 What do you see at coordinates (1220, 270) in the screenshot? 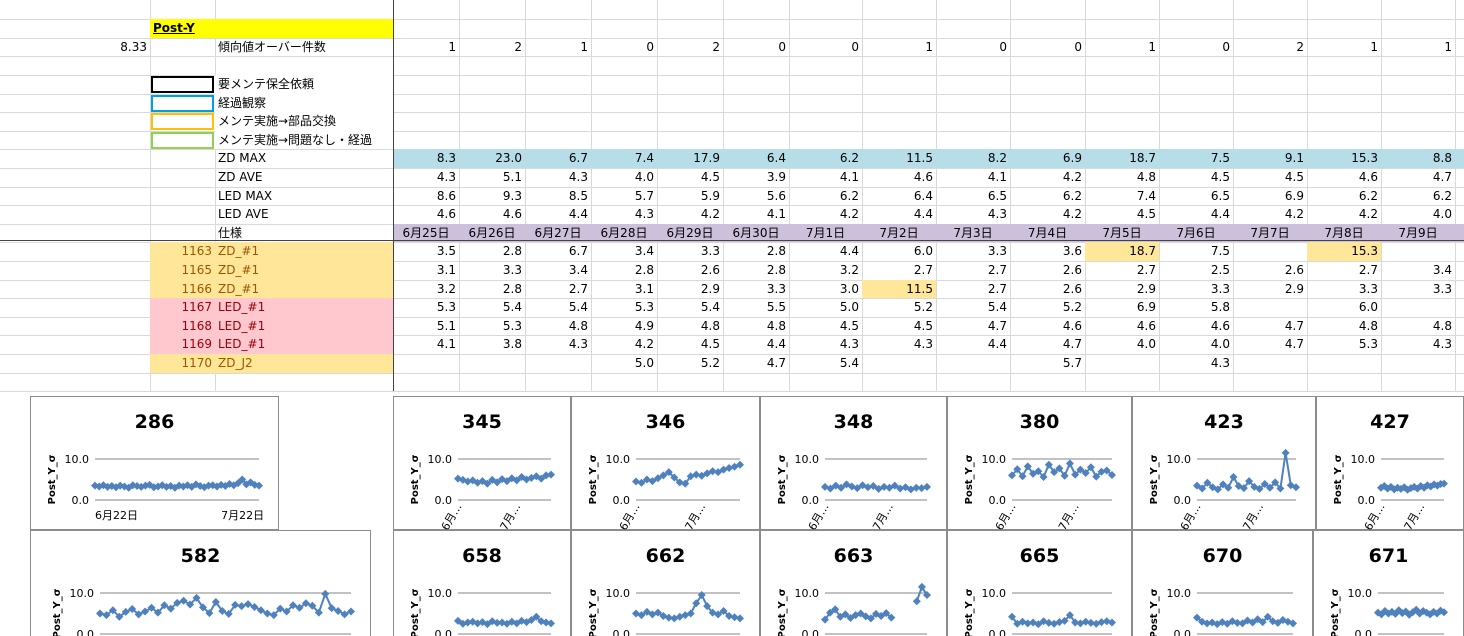
I see `cell-value: 2.5` at bounding box center [1220, 270].